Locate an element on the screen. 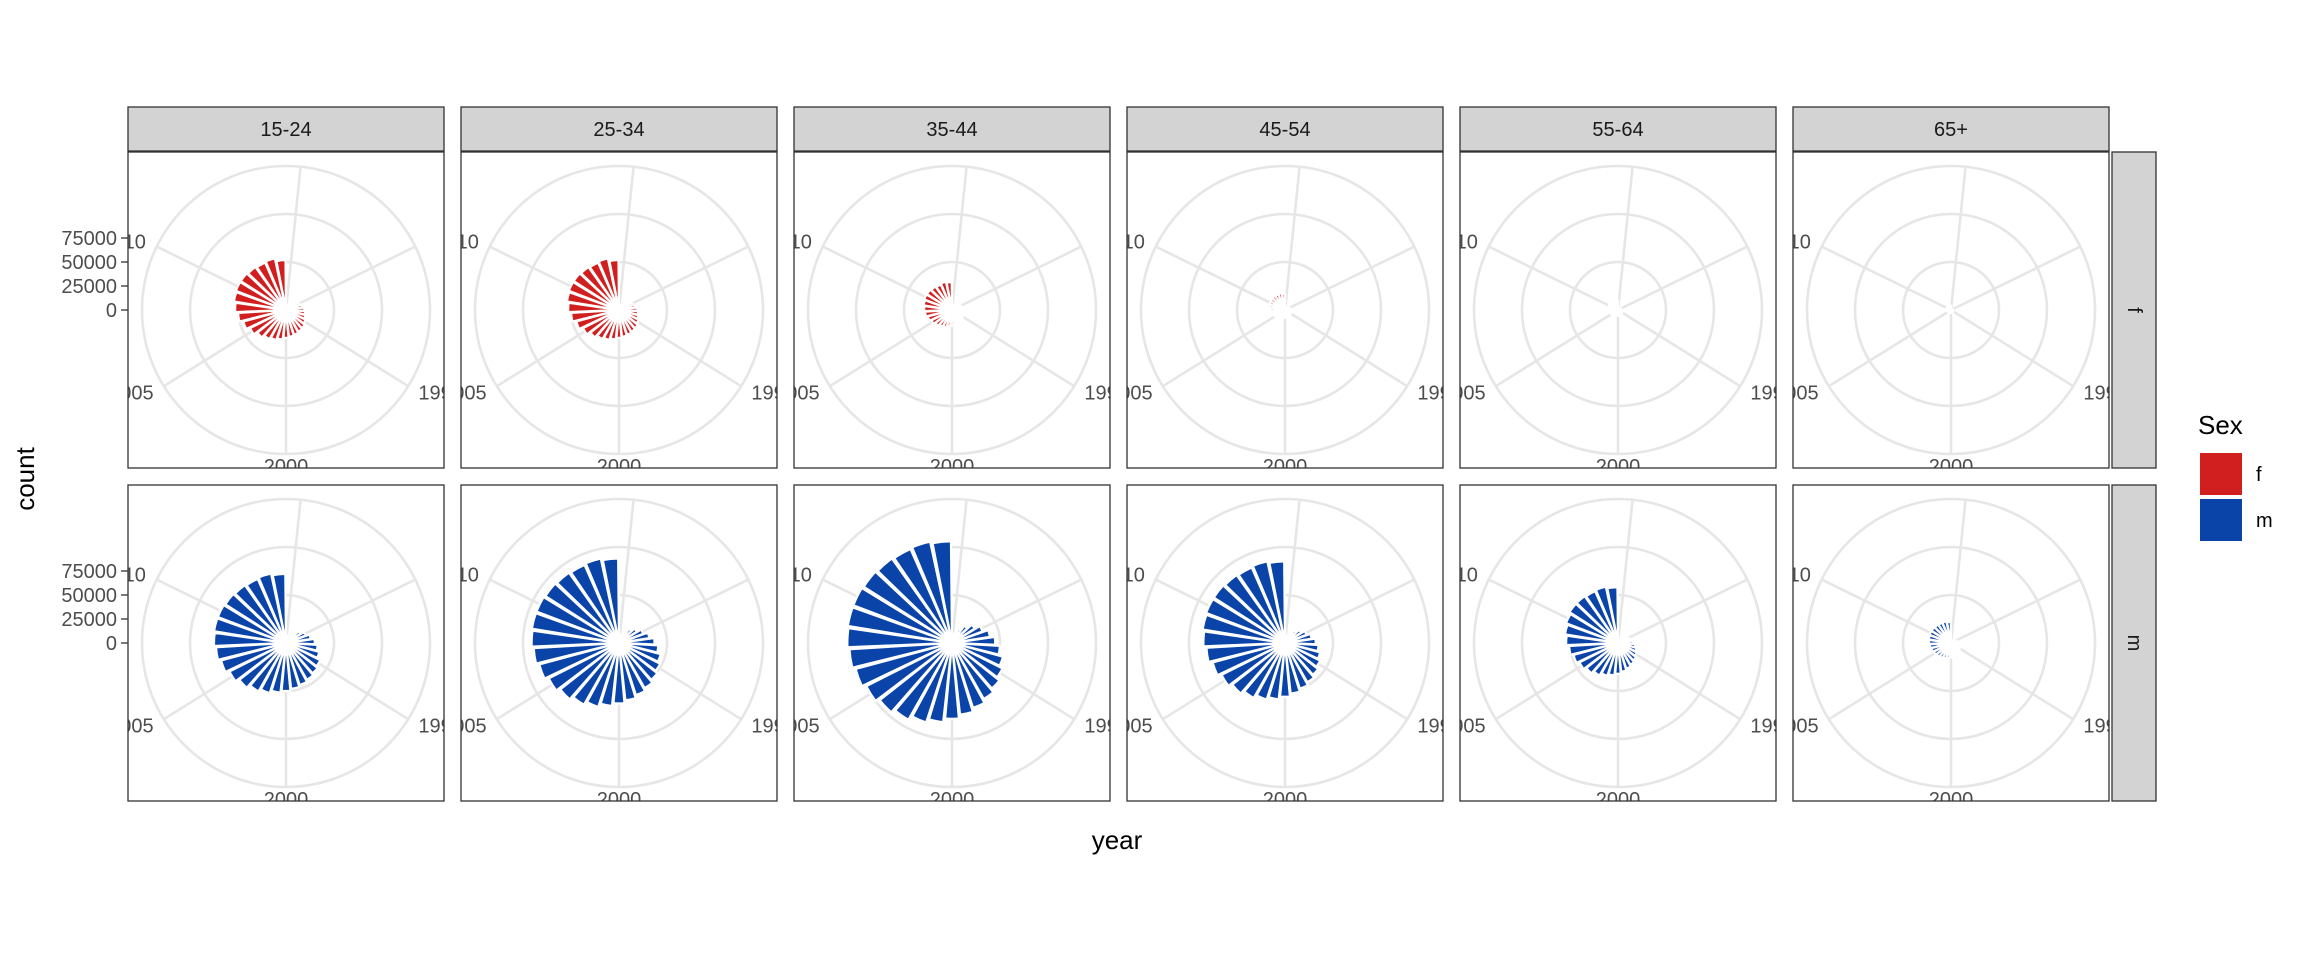 Image resolution: width=2304 pixels, height=960 pixels. panel-25-34-f: 1995 2000 2005 2010 is located at coordinates (619, 310).